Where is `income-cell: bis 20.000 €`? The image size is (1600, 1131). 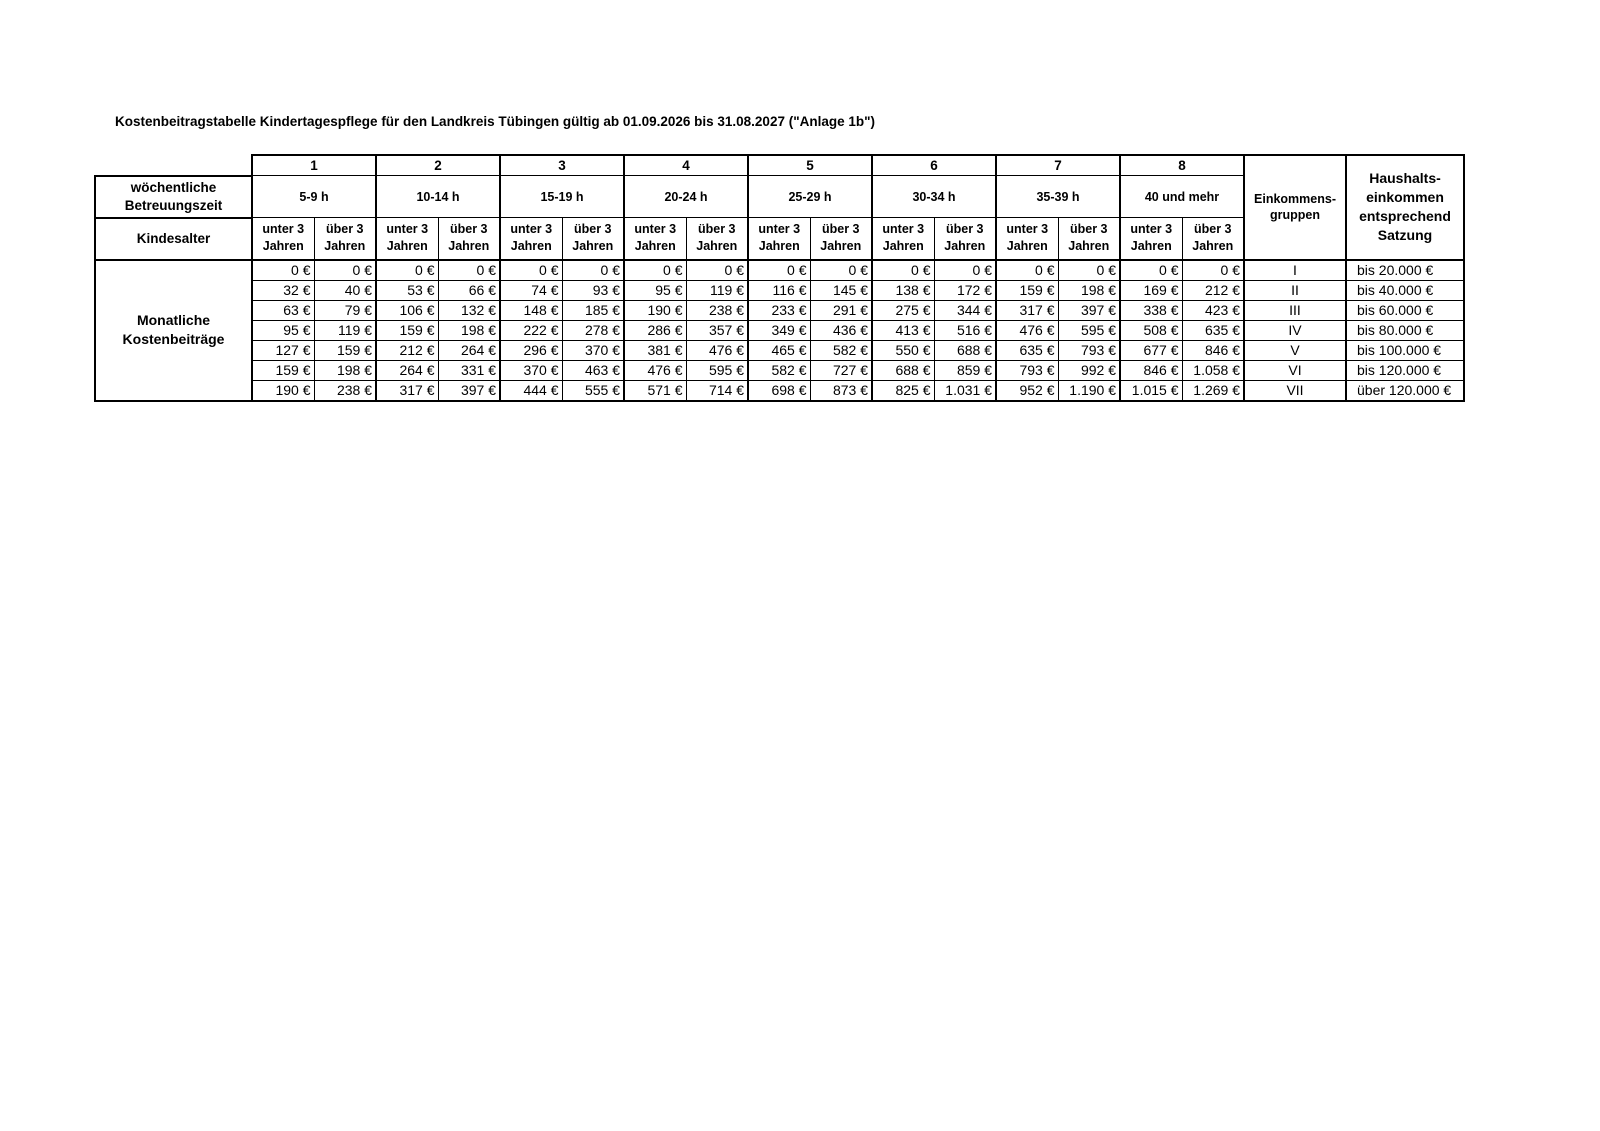 income-cell: bis 20.000 € is located at coordinates (1405, 270).